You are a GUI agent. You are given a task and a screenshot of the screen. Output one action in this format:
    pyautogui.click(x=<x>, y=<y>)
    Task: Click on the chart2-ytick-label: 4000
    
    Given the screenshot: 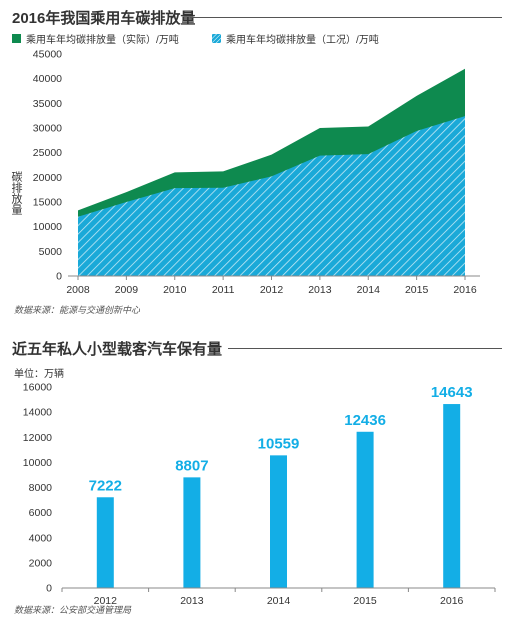 What is the action you would take?
    pyautogui.click(x=41, y=538)
    